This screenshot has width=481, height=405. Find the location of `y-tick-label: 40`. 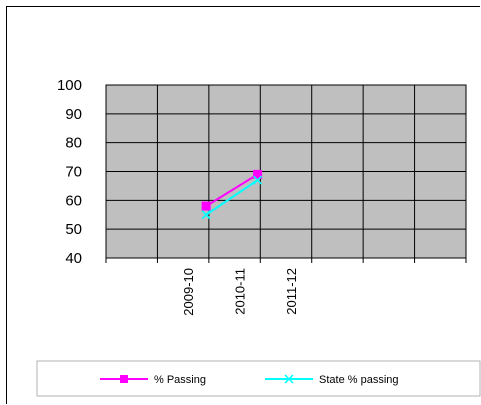

y-tick-label: 40 is located at coordinates (73, 258).